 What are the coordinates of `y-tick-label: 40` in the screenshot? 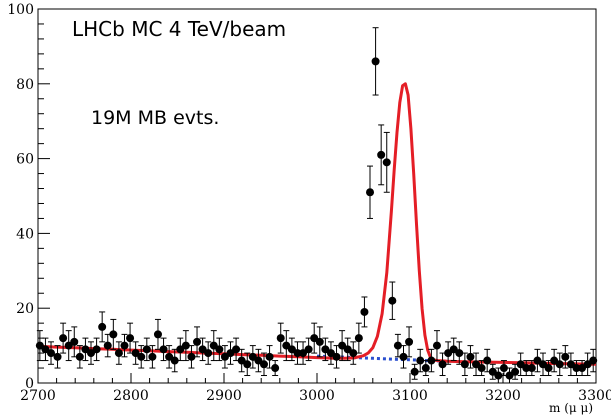 It's located at (25, 234).